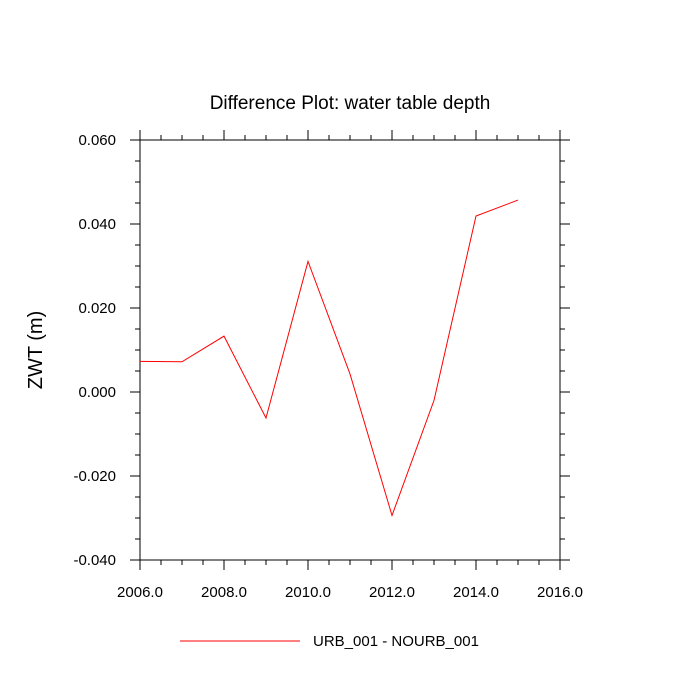 Image resolution: width=700 pixels, height=700 pixels. I want to click on x-tick-label: 2008.0, so click(224, 592).